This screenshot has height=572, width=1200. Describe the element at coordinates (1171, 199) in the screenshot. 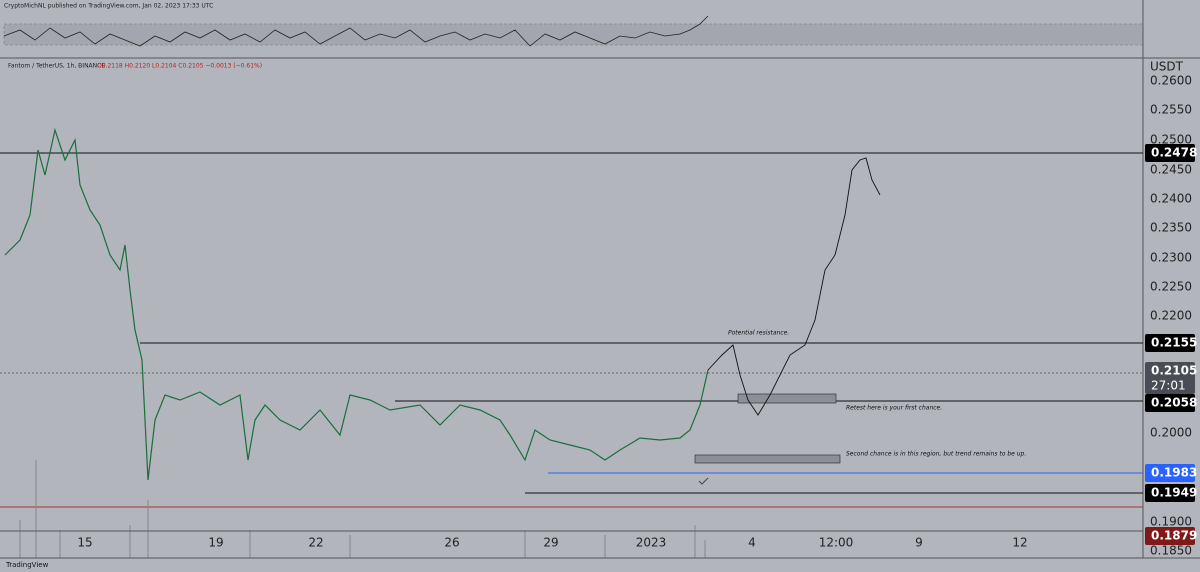

I see `price-tick: 0.2400` at that location.